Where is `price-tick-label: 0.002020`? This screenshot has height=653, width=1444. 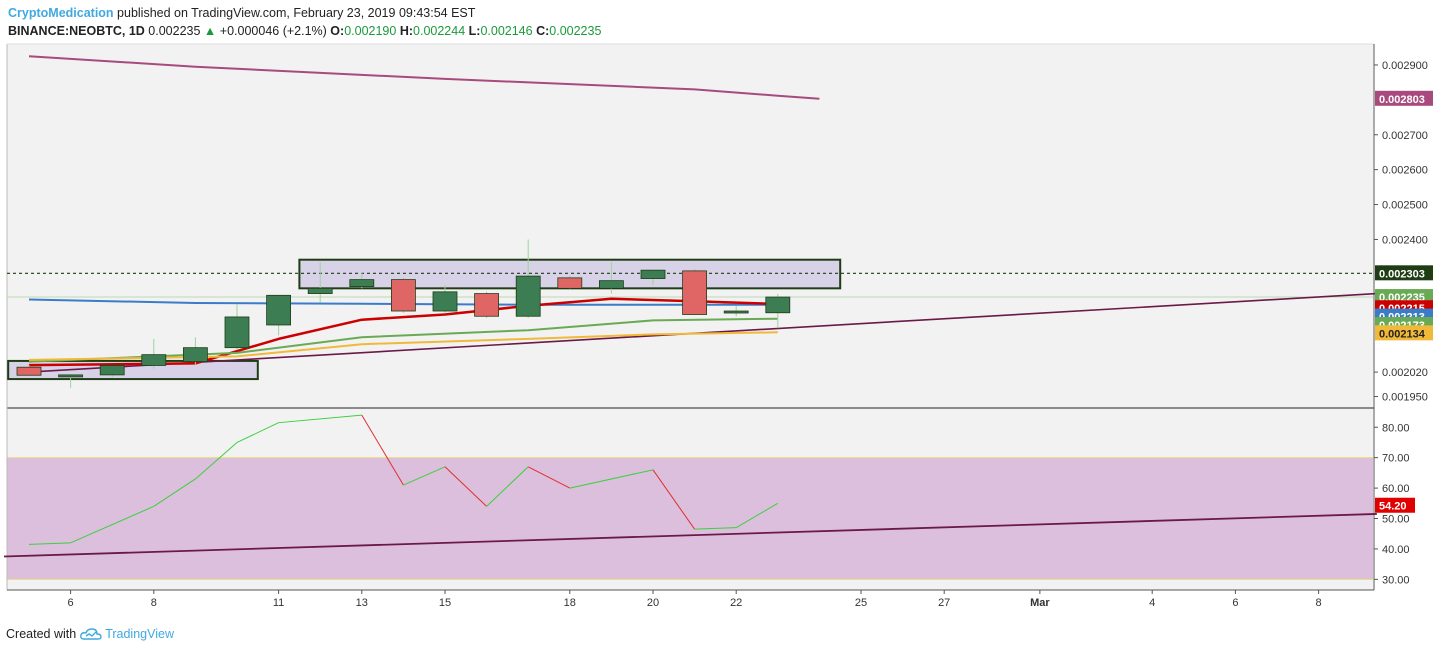
price-tick-label: 0.002020 is located at coordinates (1405, 373).